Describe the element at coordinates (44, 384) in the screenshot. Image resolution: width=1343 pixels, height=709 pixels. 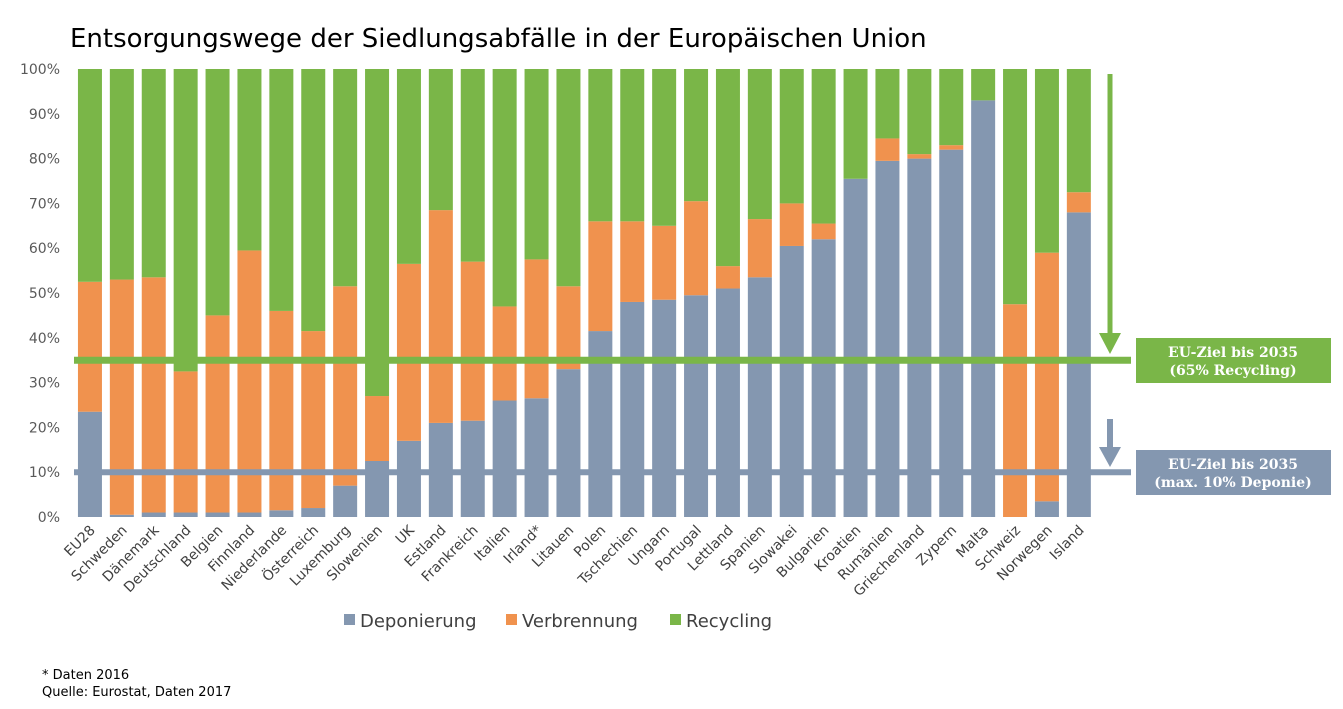
I see `y-tick-label: 30%` at that location.